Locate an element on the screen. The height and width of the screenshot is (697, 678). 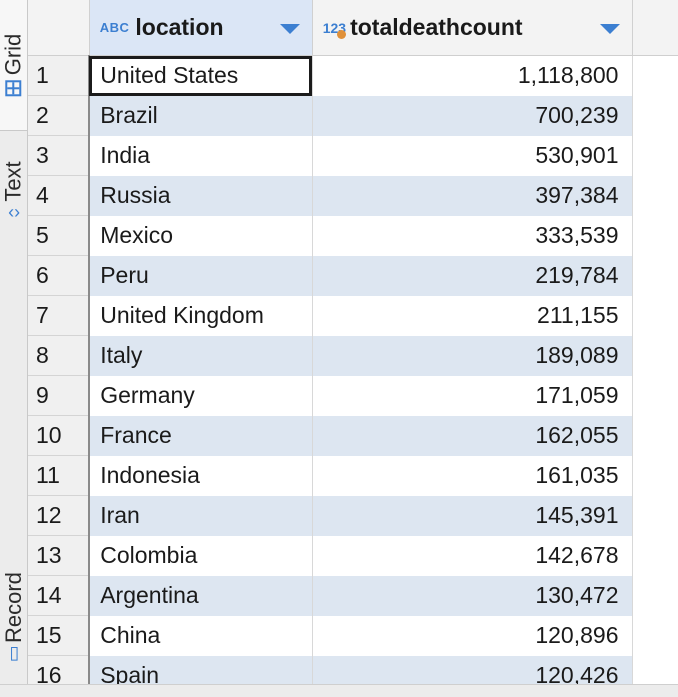
cell-totaldeathcount: 161,035 is located at coordinates (473, 475).